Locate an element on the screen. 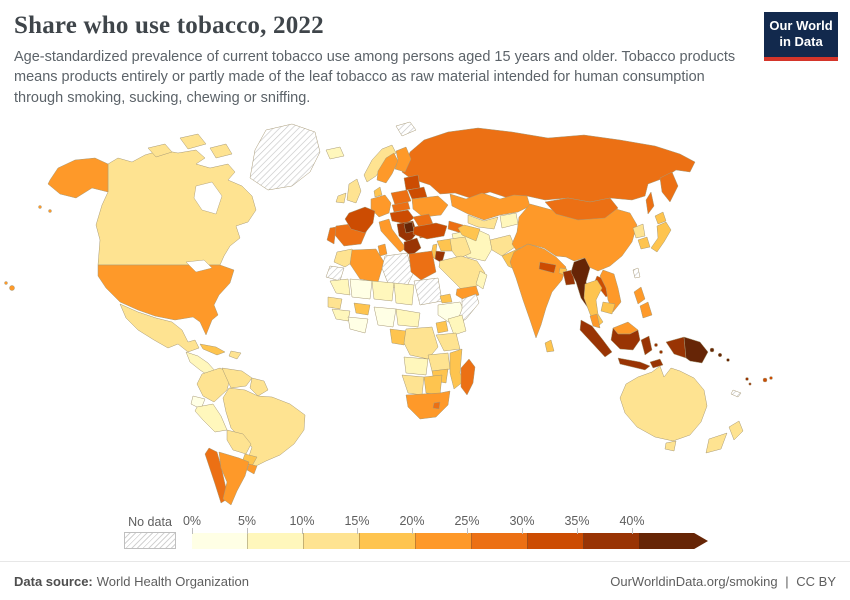 This screenshot has height=600, width=850. country-argentina is located at coordinates (234, 478).